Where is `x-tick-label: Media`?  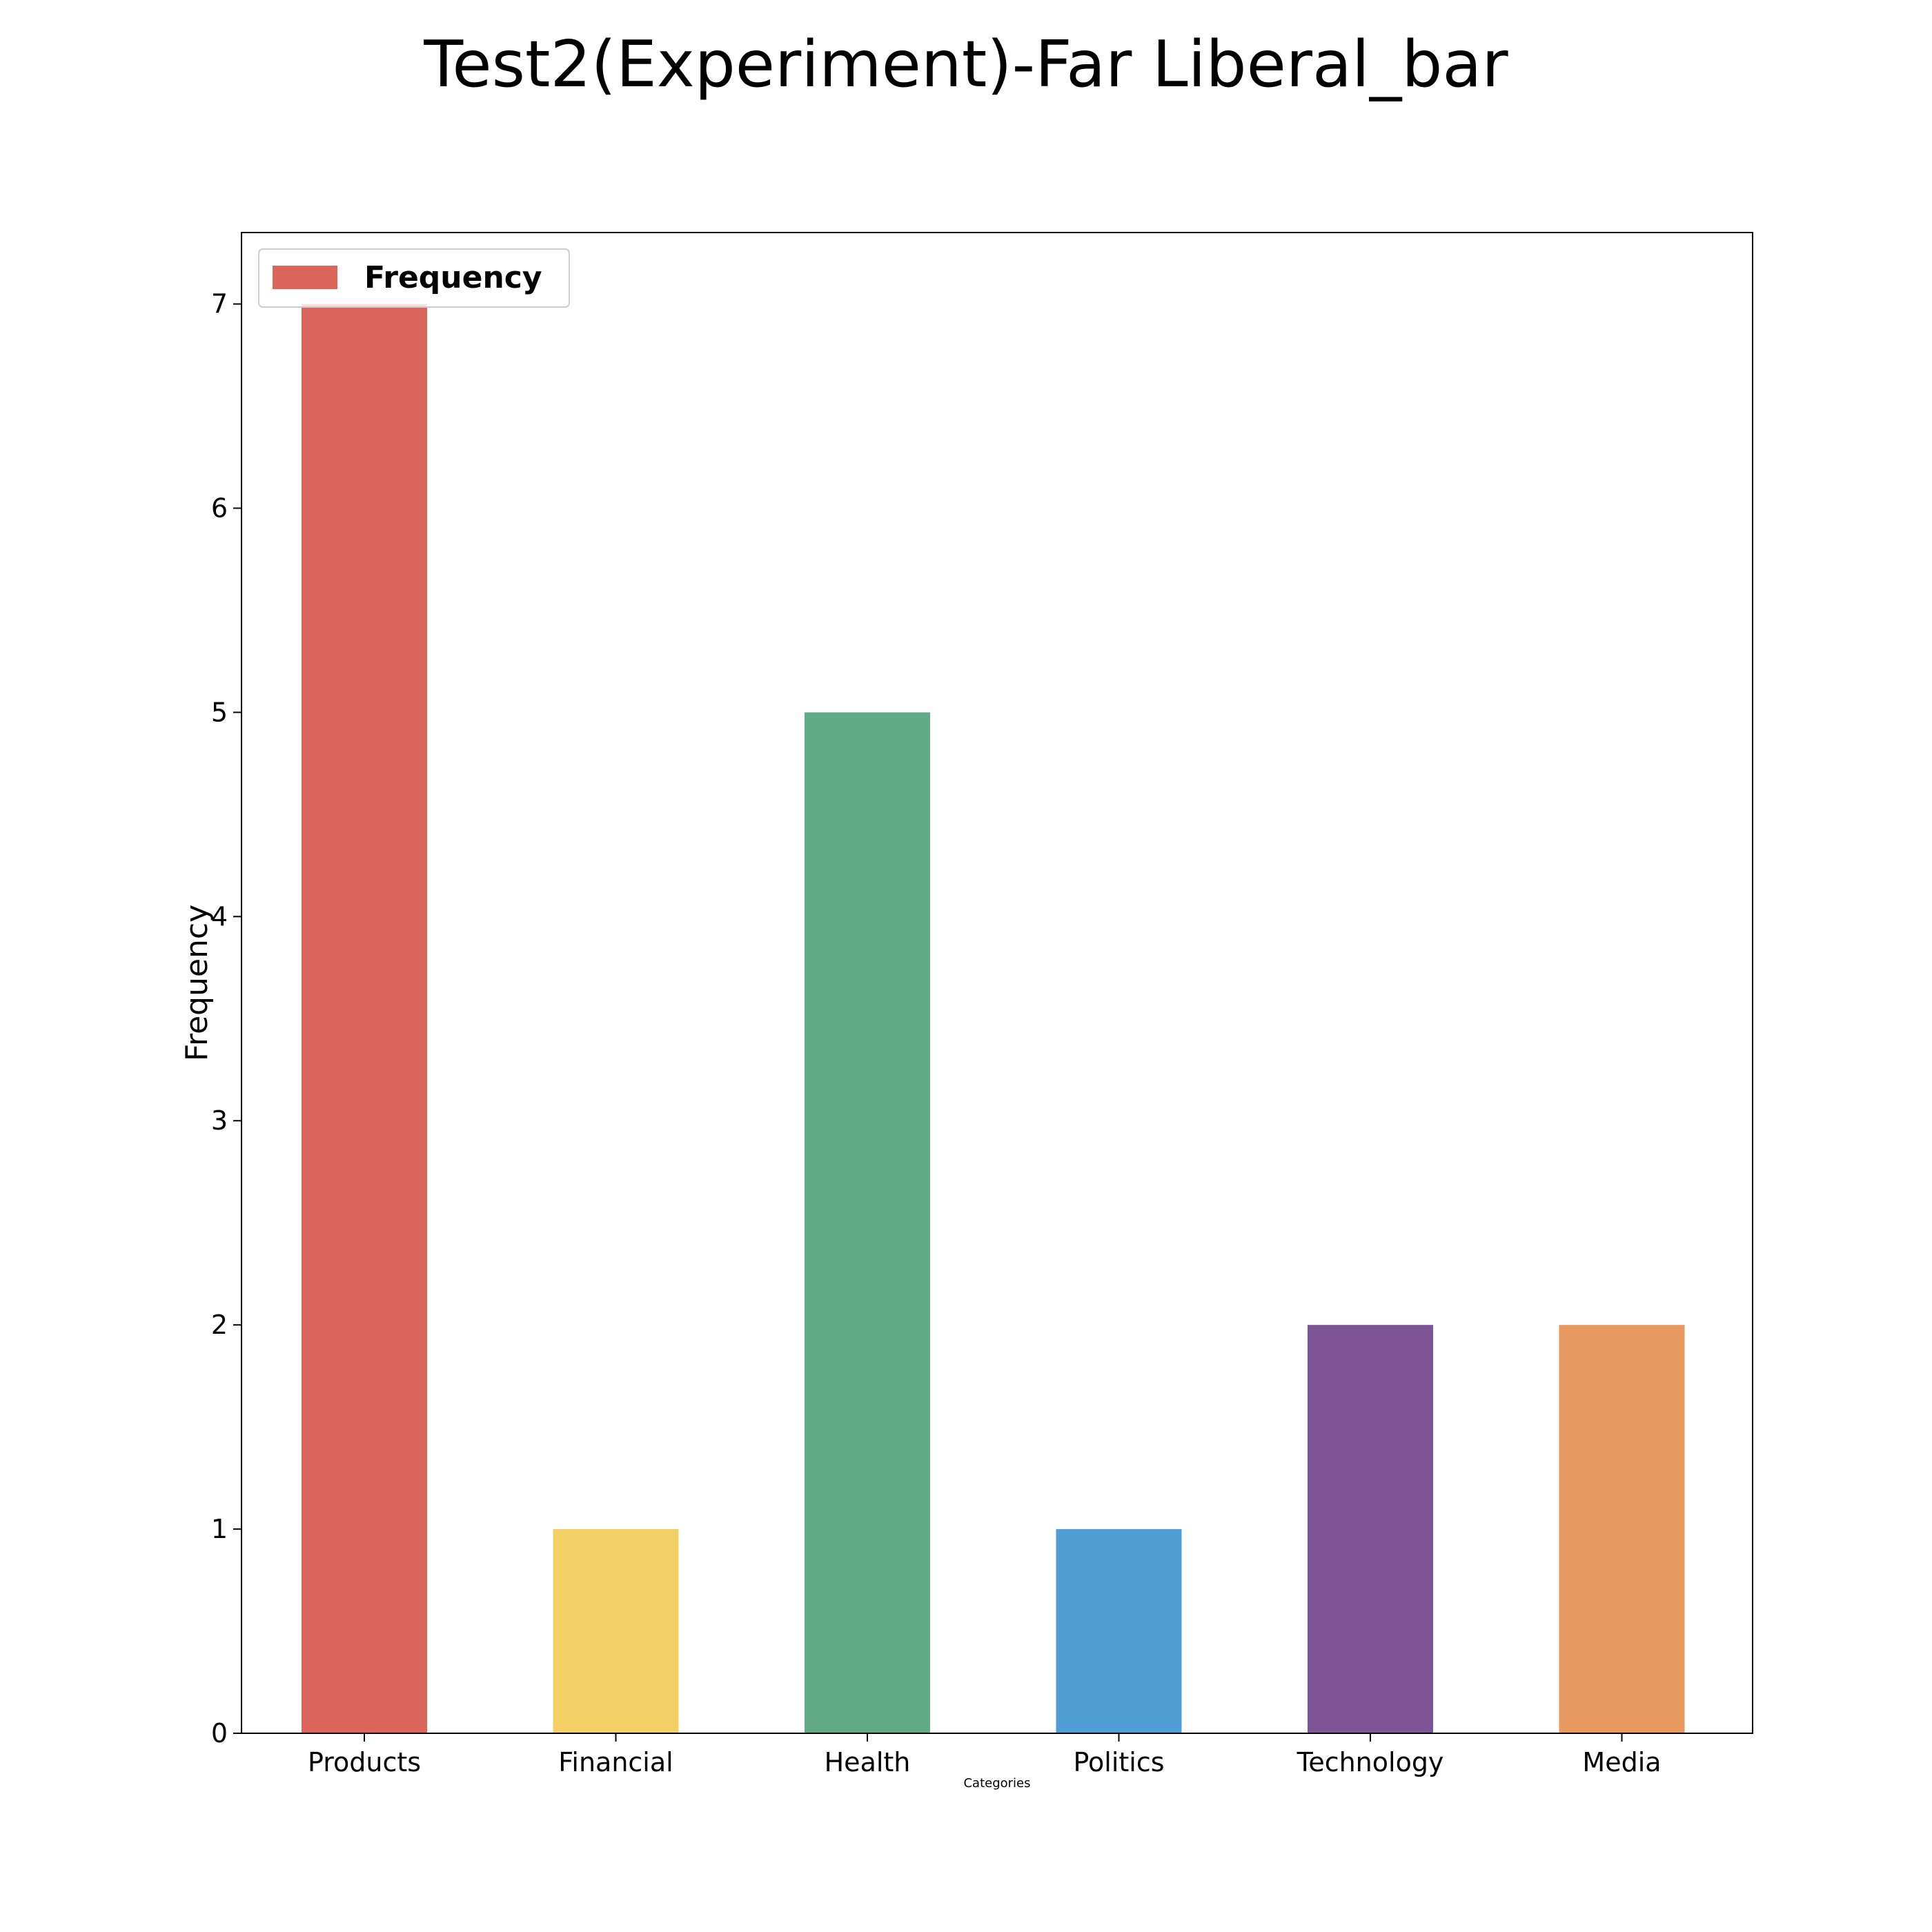
x-tick-label: Media is located at coordinates (1621, 1762).